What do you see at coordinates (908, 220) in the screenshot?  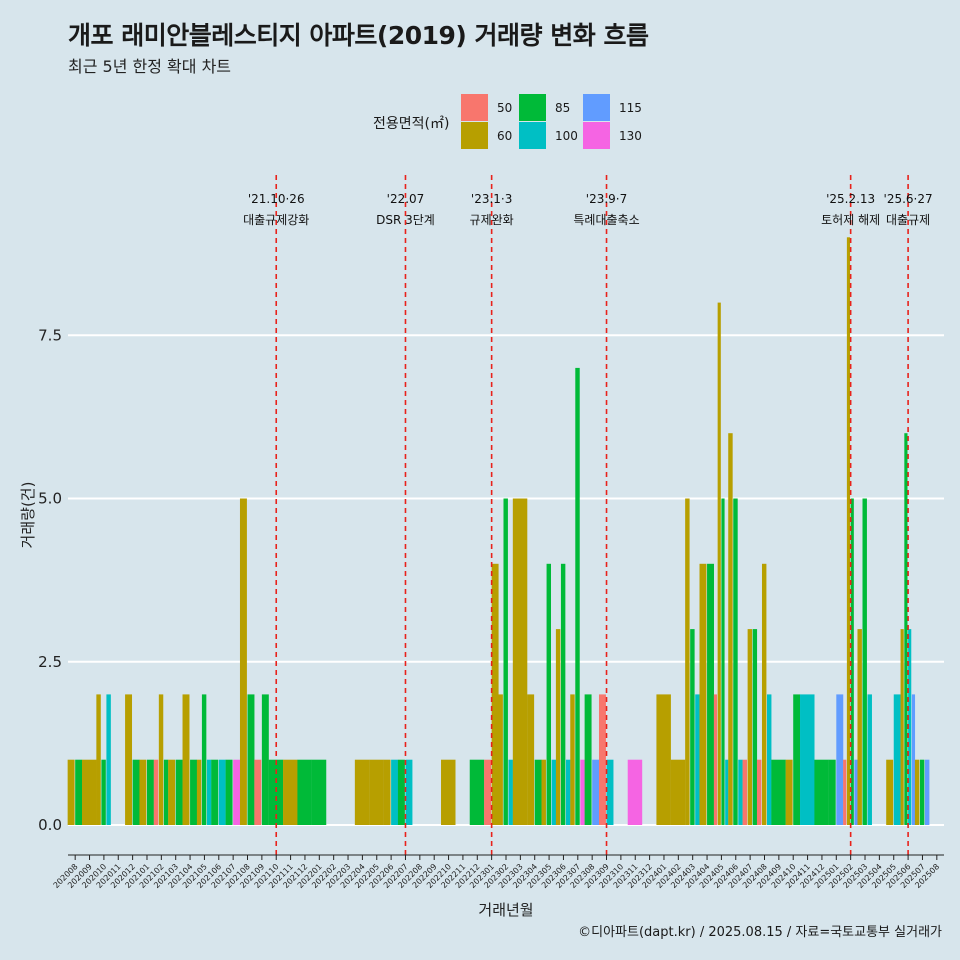 I see `event-label-5: 대출규제` at bounding box center [908, 220].